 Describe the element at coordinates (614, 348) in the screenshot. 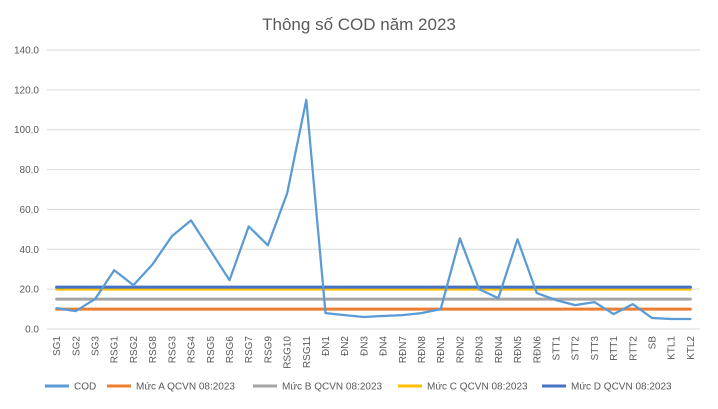

I see `x-tick-label: RTT1` at that location.